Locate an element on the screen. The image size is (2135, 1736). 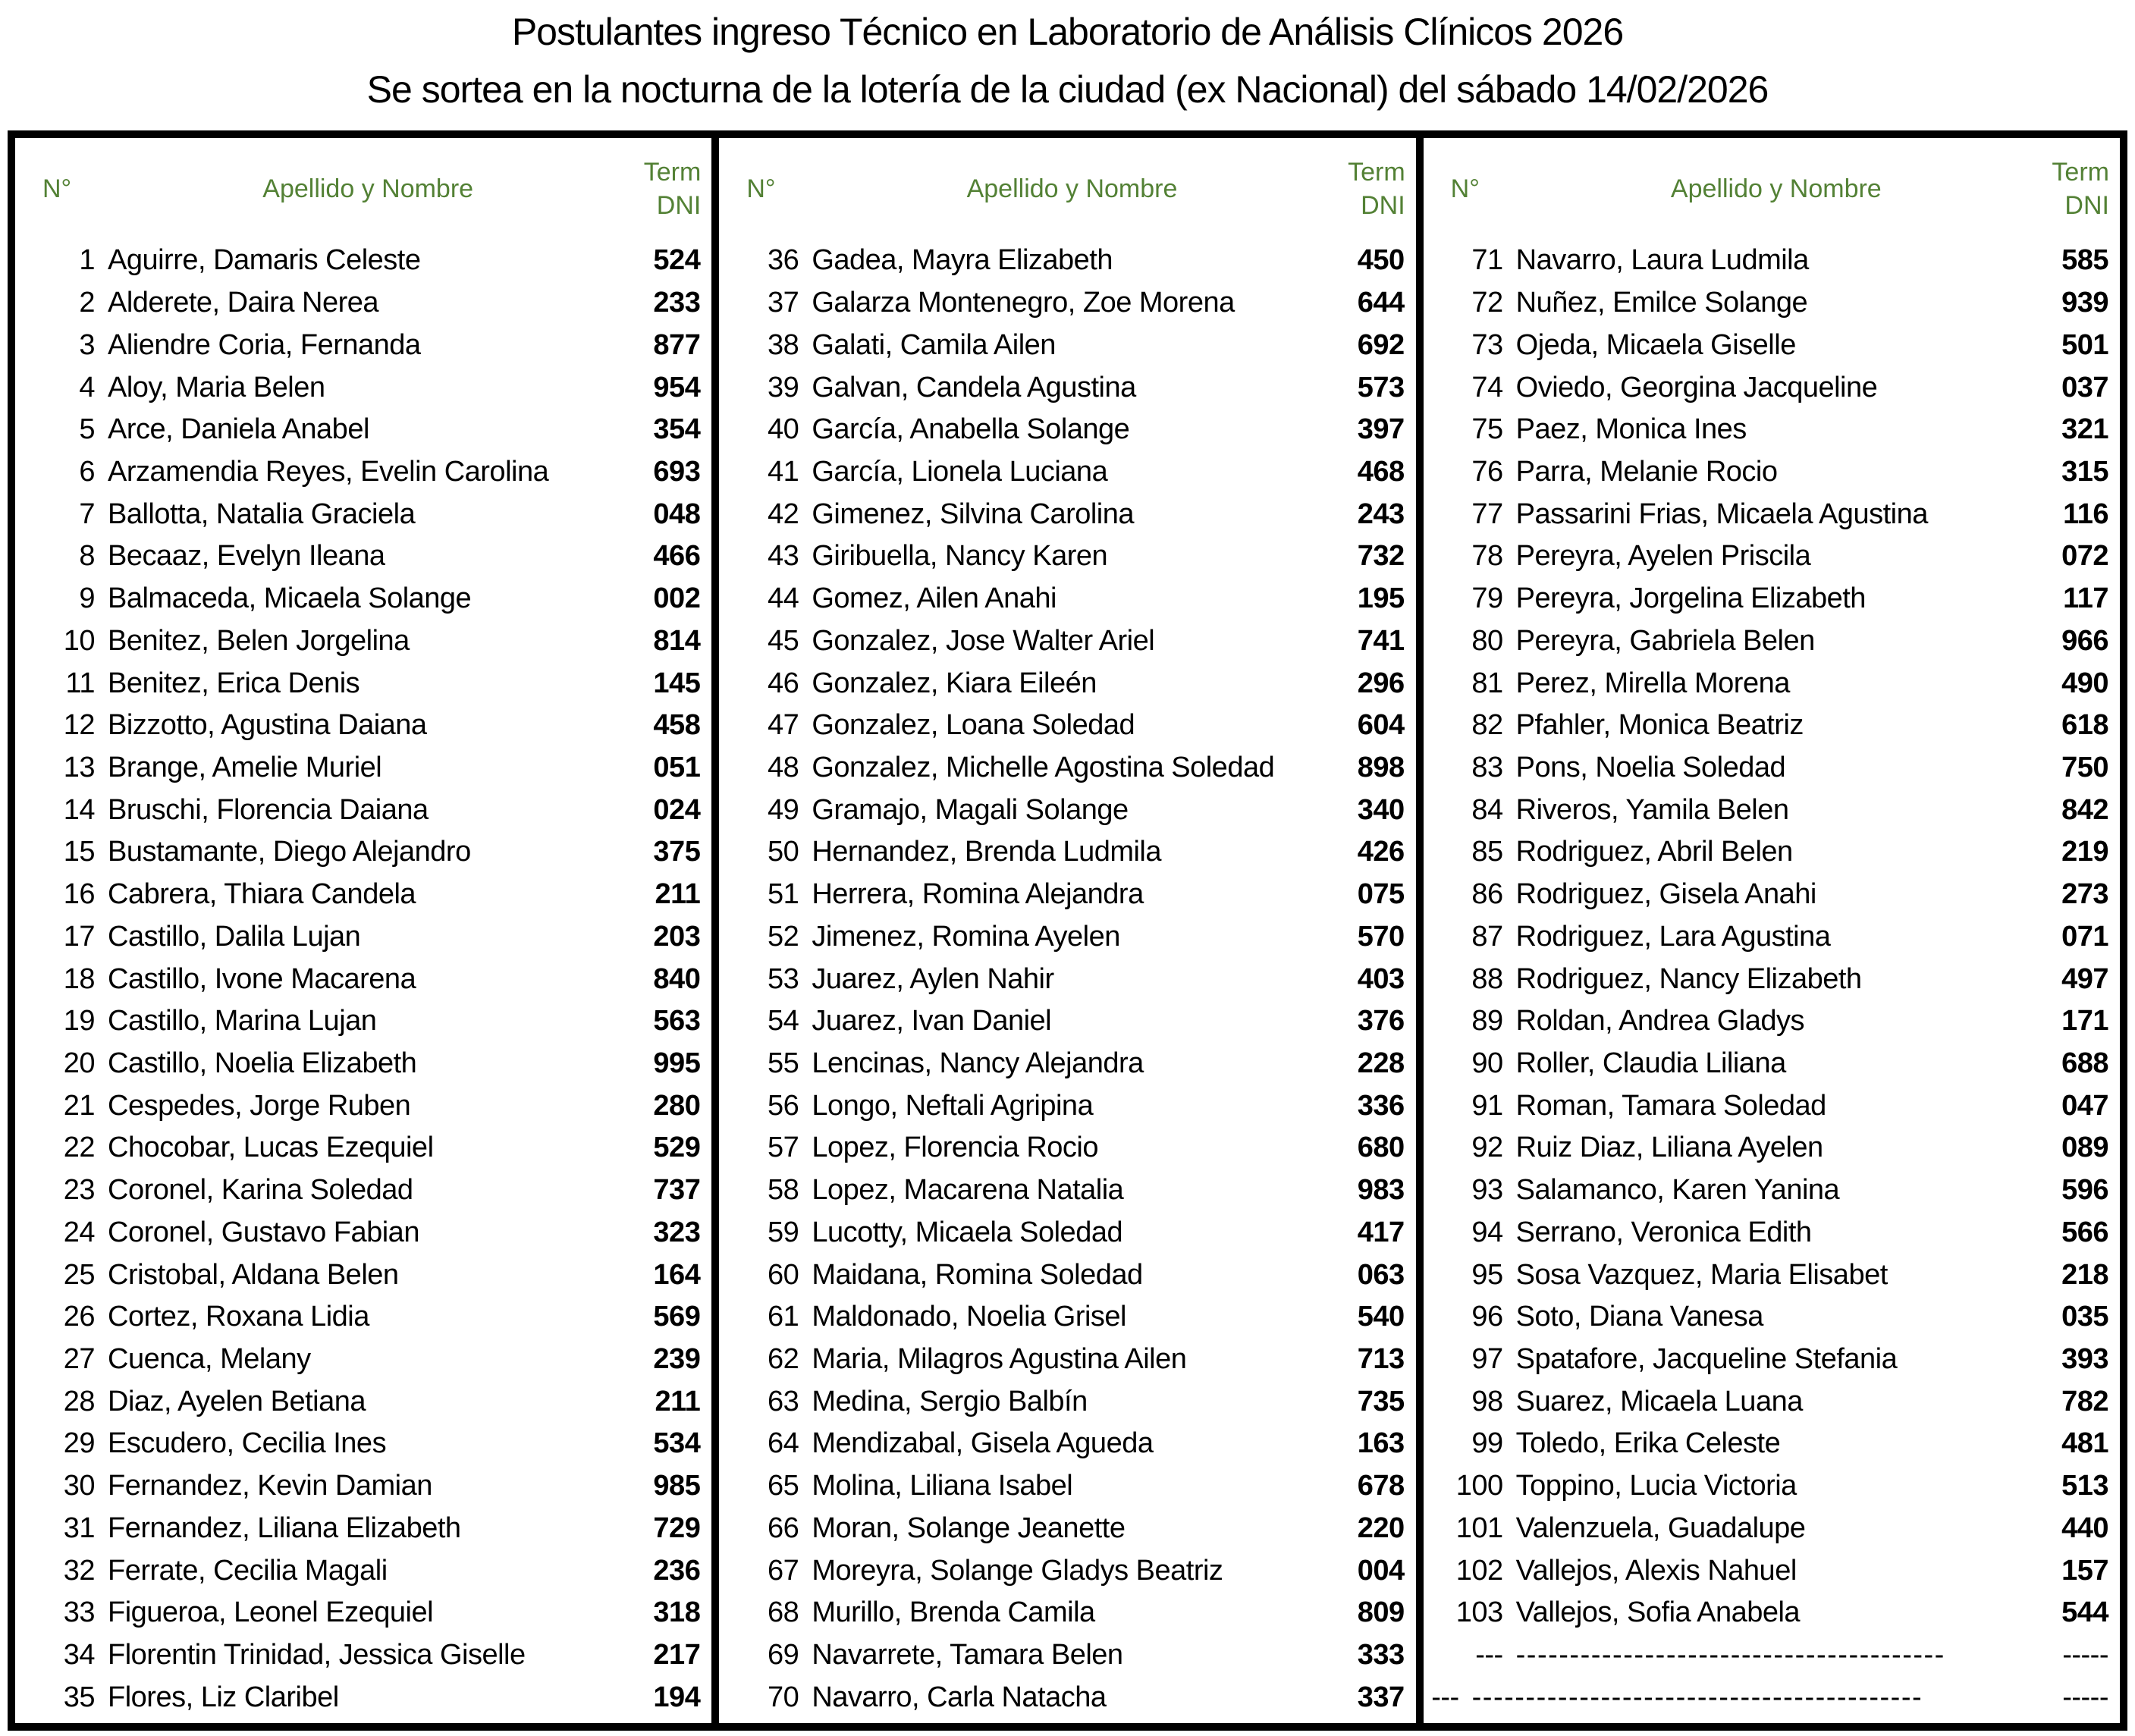
table-row: 22 Chocobar, Lucas Ezequiel 529 is located at coordinates (363, 1148).